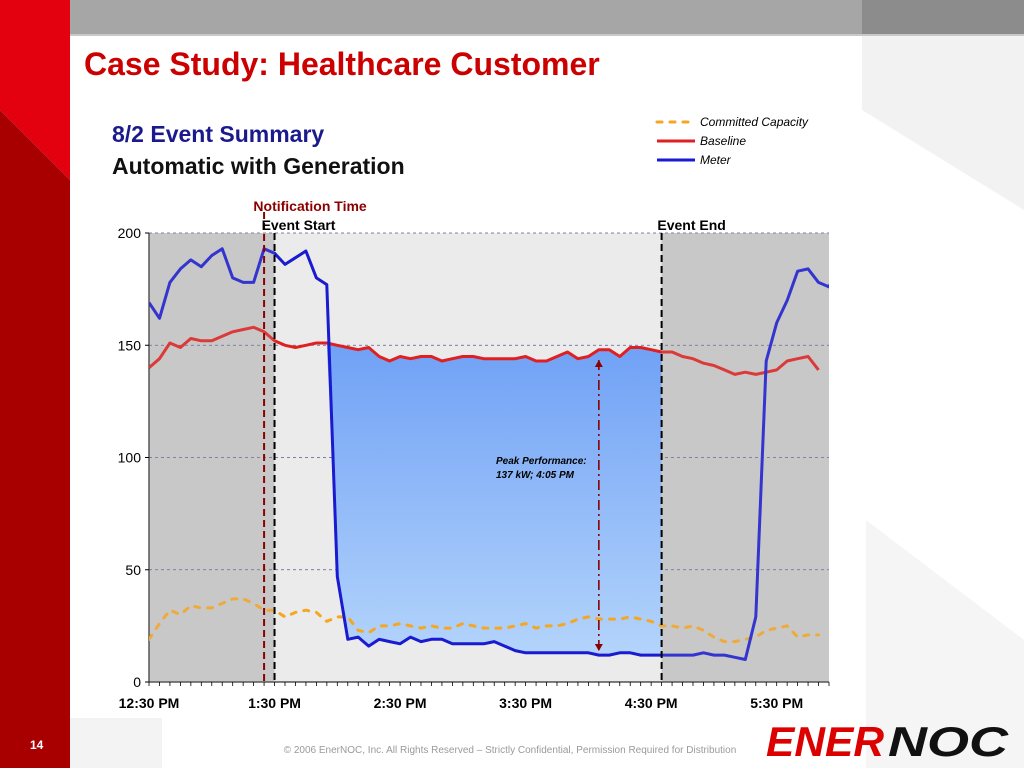 The image size is (1024, 768). Describe the element at coordinates (258, 166) in the screenshot. I see `event-summary-subheading: Automatic with Generation` at that location.